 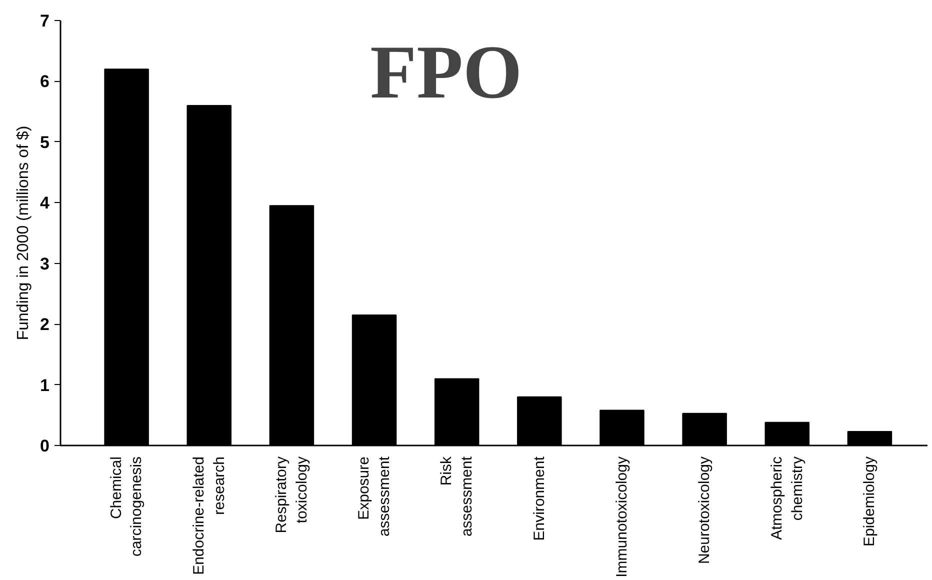 What do you see at coordinates (45, 385) in the screenshot?
I see `y-tick-label: 1` at bounding box center [45, 385].